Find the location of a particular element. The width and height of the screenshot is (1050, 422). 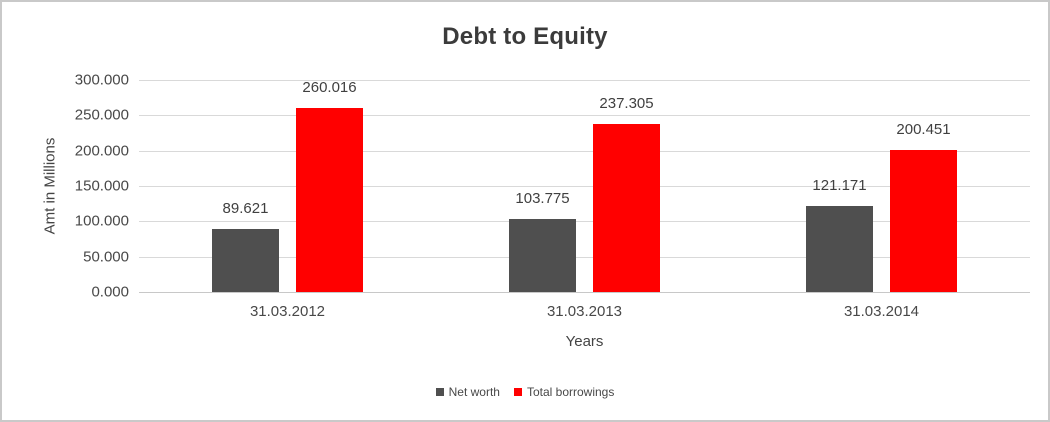

x-axis-tick-label: 31.03.2014 is located at coordinates (881, 311).